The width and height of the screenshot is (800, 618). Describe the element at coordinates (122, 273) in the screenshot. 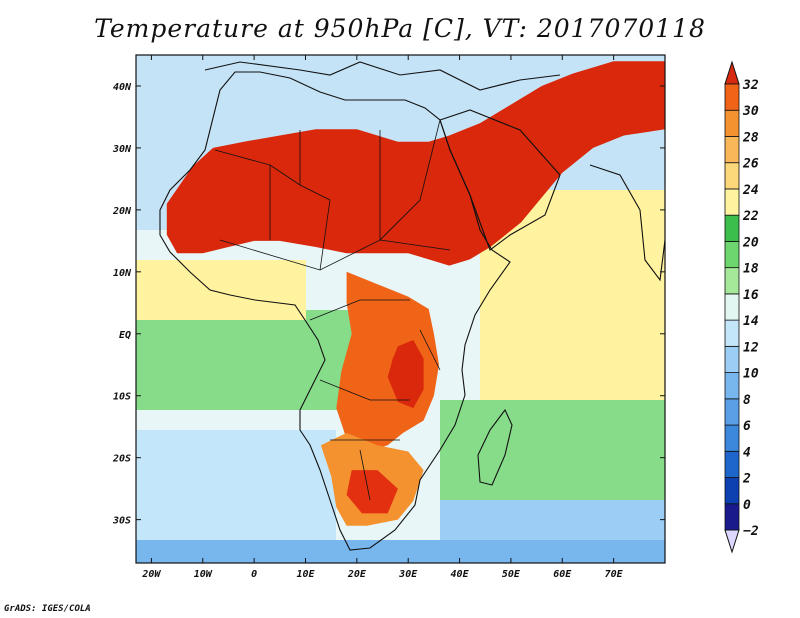

I see `lat-tick-label: 10N` at that location.